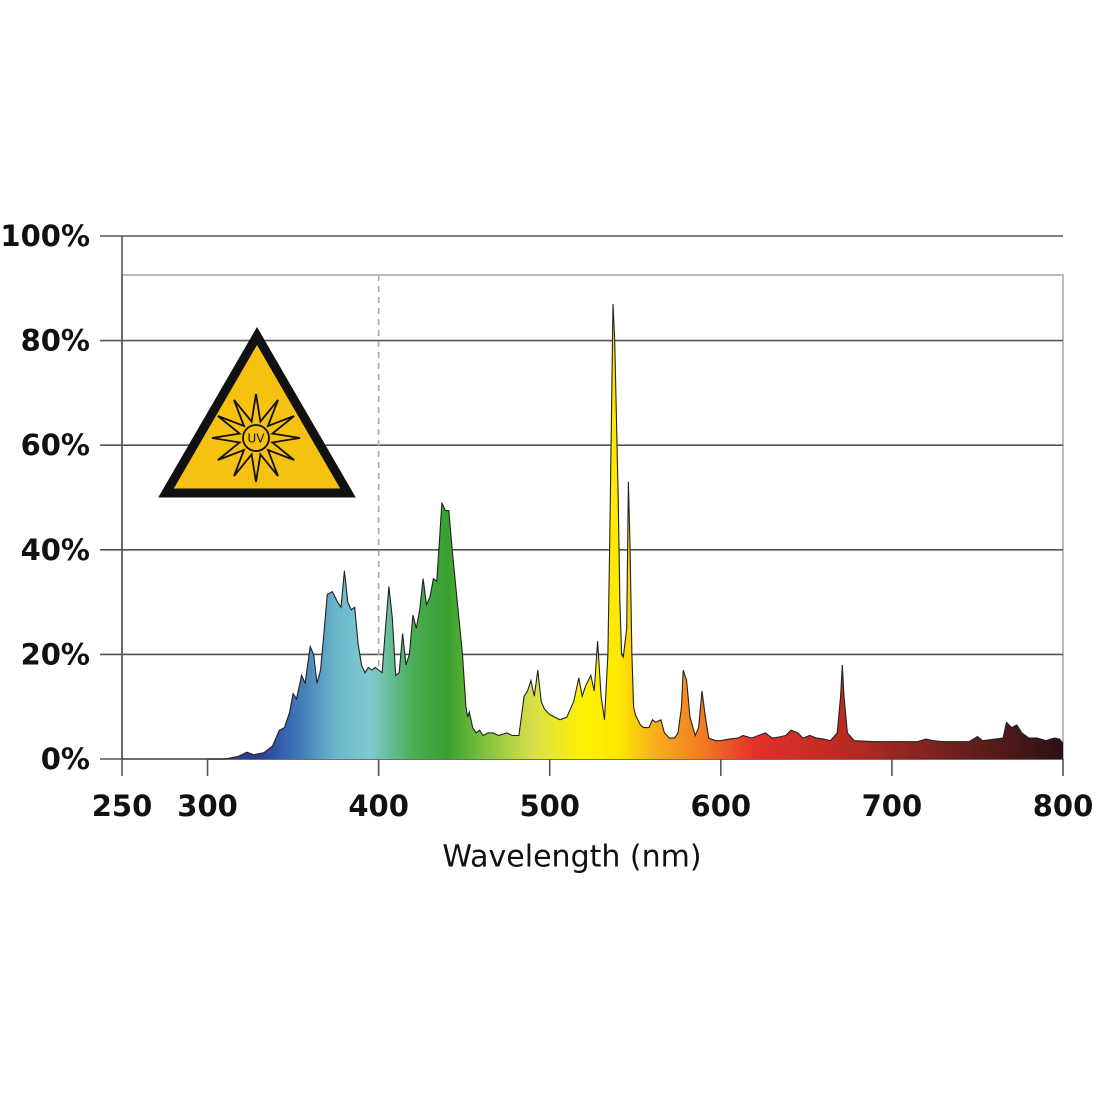 This screenshot has width=1100, height=1100. What do you see at coordinates (55, 445) in the screenshot?
I see `y-tick-label: 60%` at bounding box center [55, 445].